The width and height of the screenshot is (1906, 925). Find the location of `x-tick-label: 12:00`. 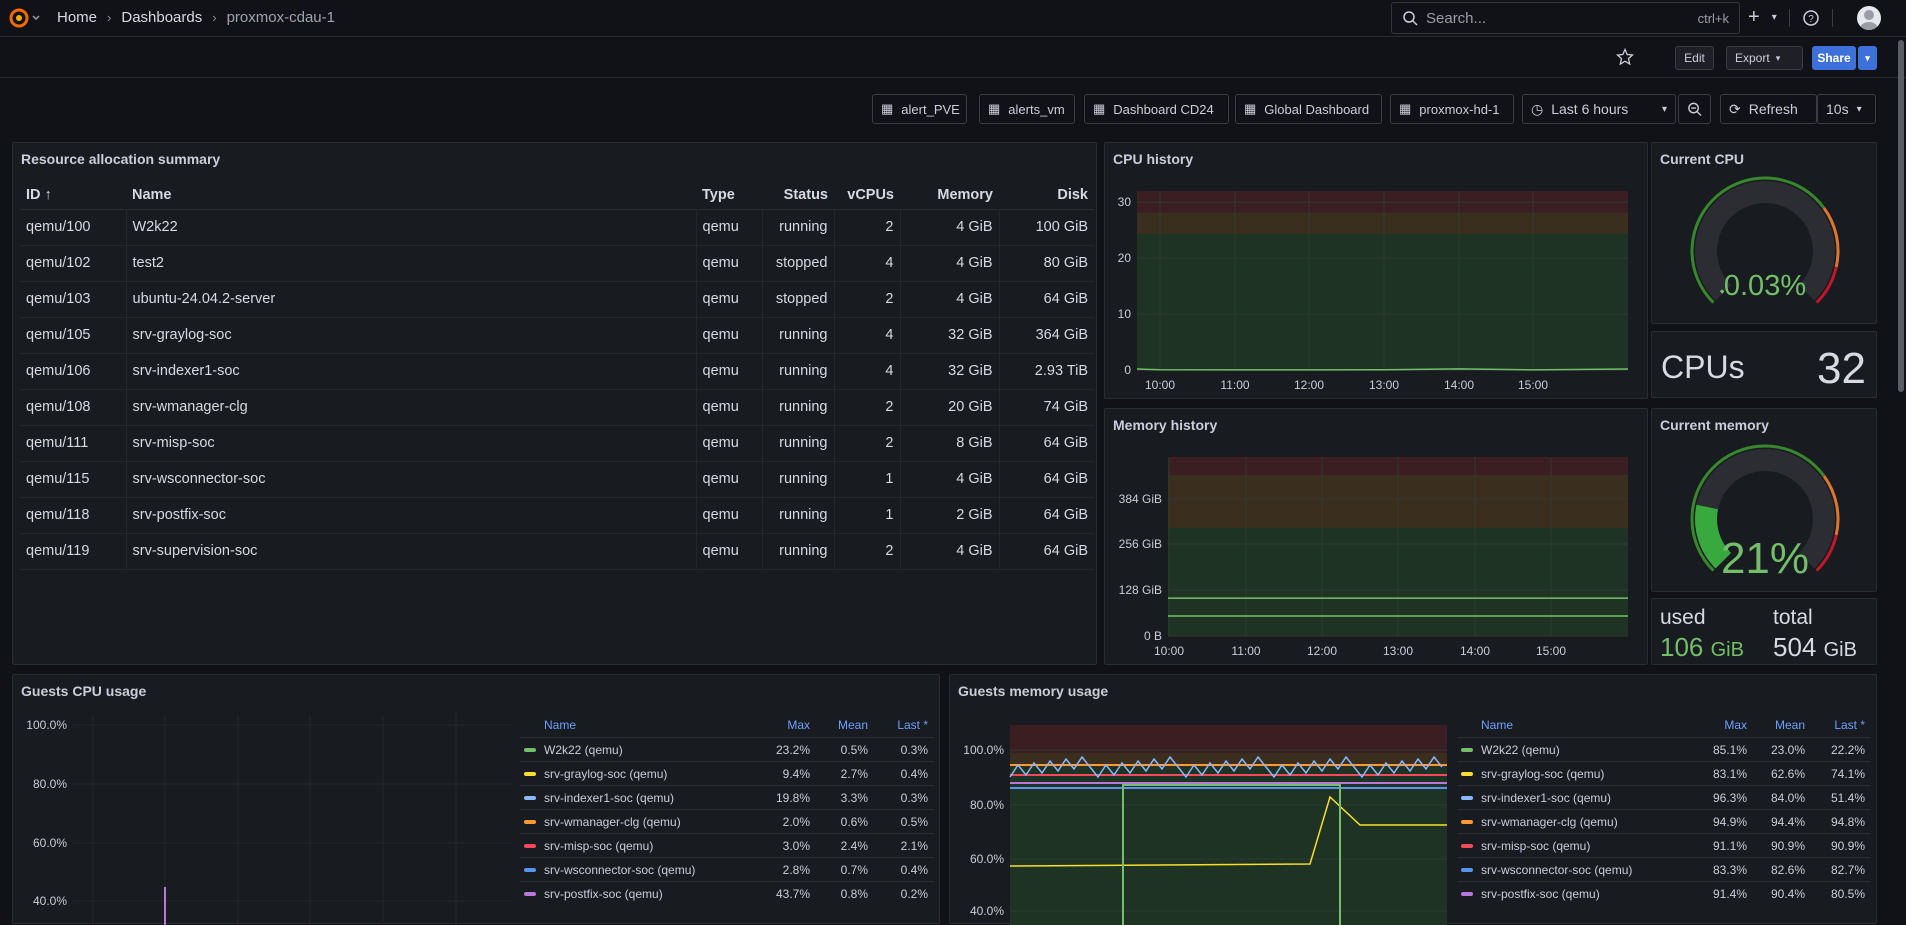

x-tick-label: 12:00 is located at coordinates (1309, 385).